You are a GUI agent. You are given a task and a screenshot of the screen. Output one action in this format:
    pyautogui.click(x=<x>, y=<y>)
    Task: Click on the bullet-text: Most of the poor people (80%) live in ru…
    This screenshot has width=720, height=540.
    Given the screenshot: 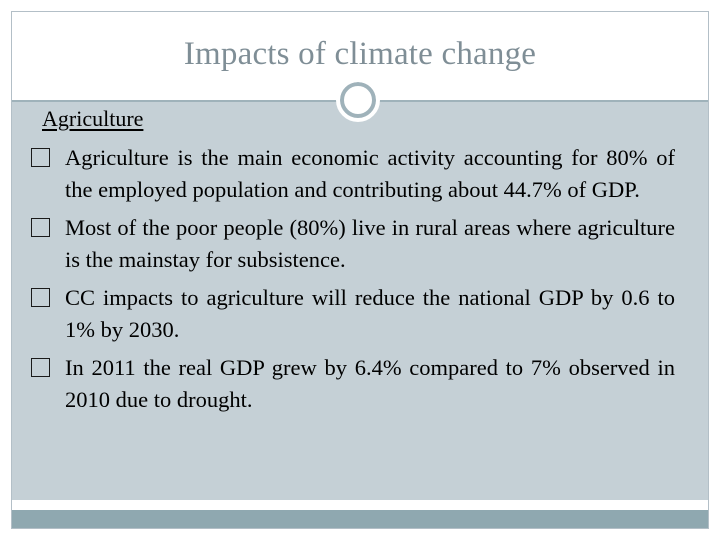 What is the action you would take?
    pyautogui.click(x=370, y=243)
    